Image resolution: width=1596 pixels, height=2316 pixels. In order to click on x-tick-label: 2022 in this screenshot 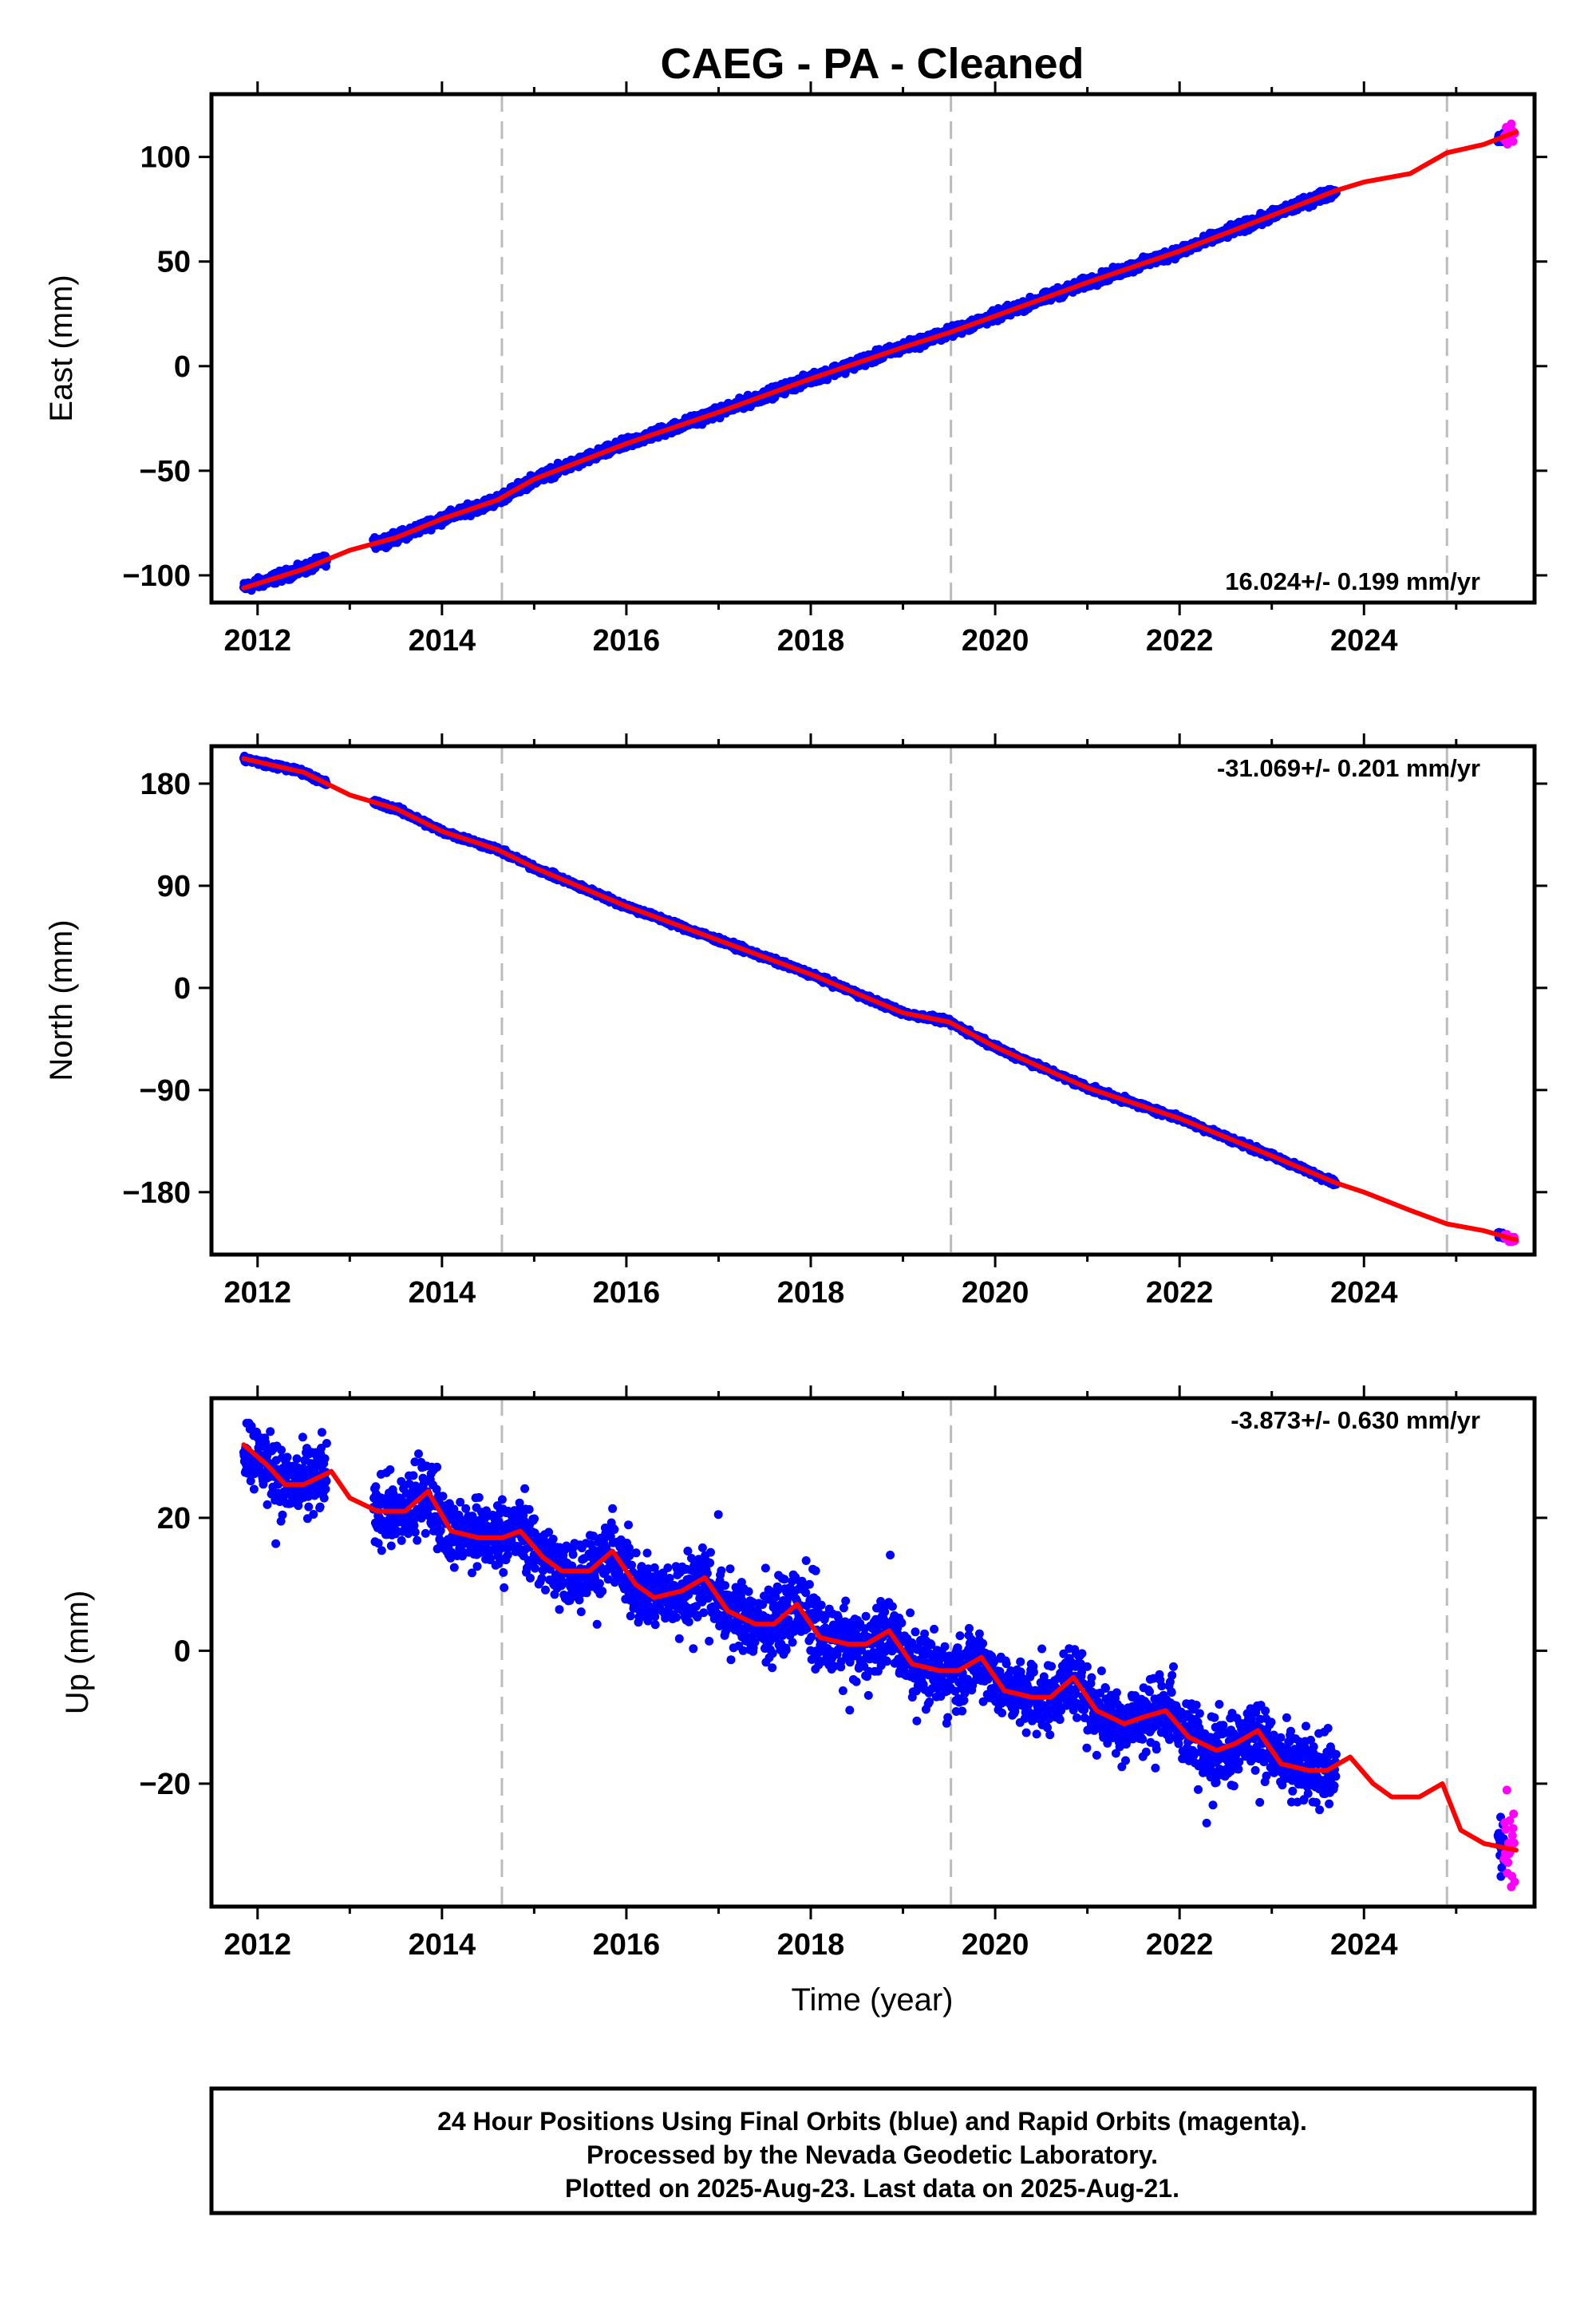, I will do `click(1180, 641)`.